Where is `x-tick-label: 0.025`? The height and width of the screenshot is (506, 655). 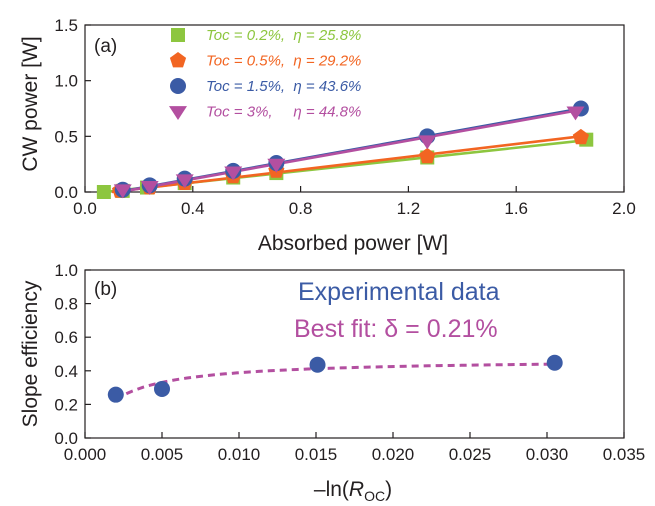
x-tick-label: 0.025 is located at coordinates (470, 454).